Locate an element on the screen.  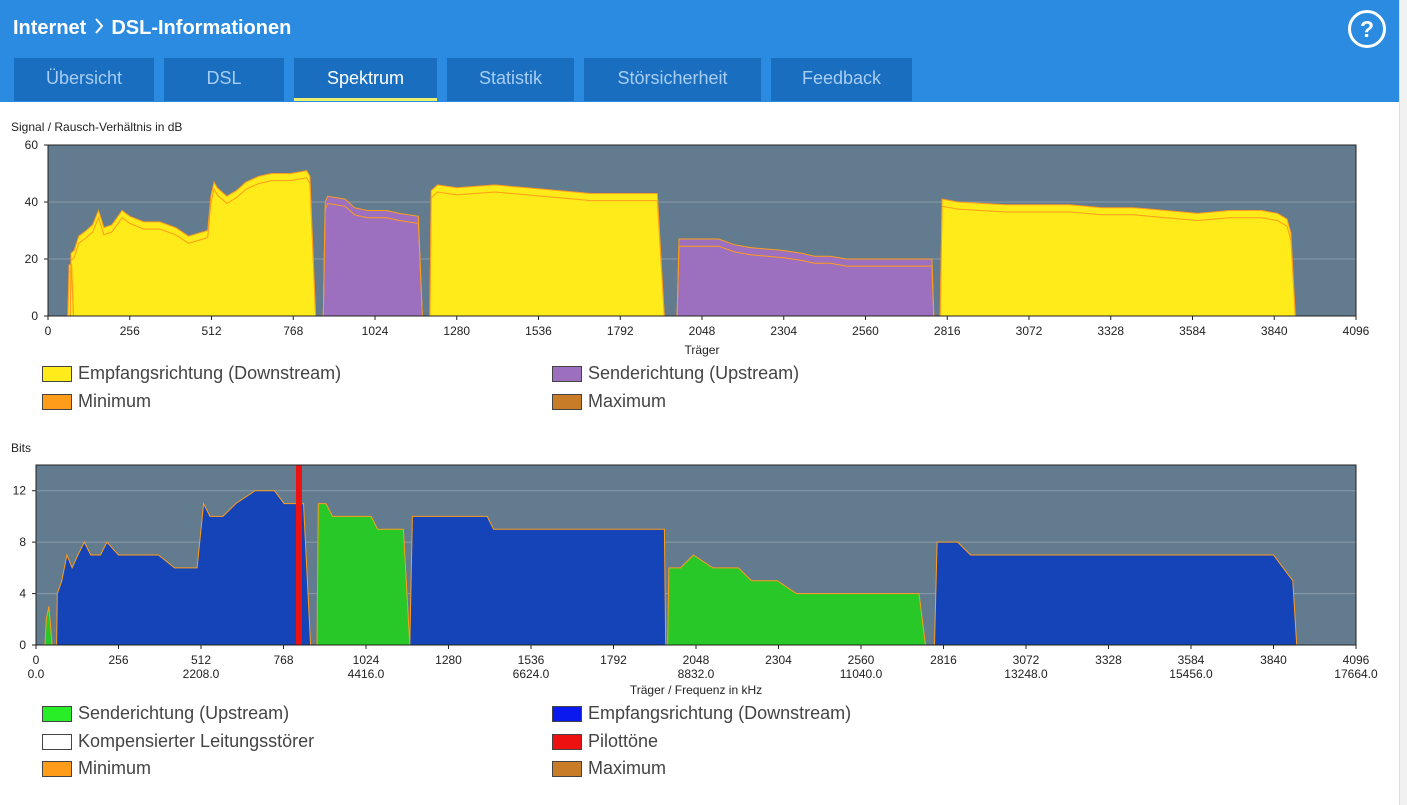
bits-chart-title: Bits is located at coordinates (21, 448).